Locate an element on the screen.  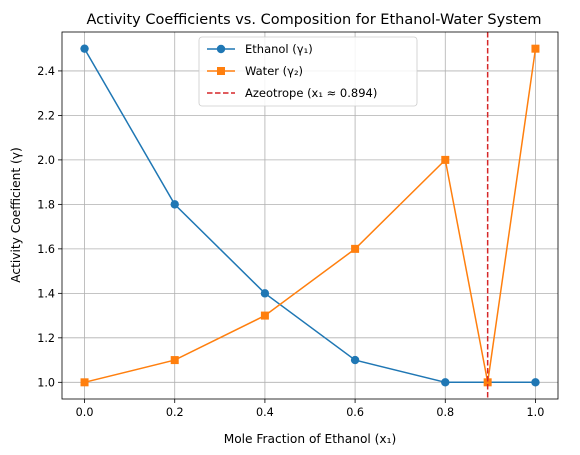
y-tick-label: 1.0 is located at coordinates (46, 382).